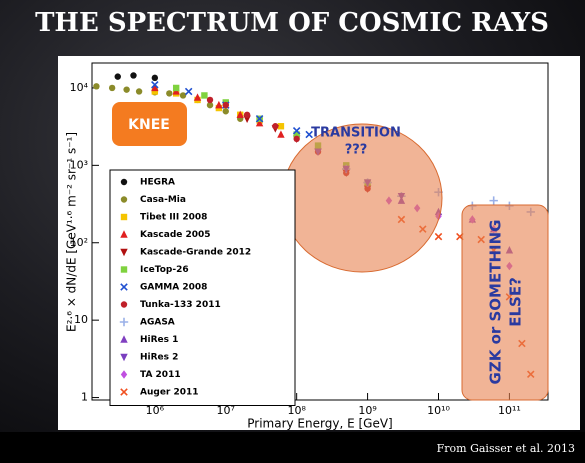 Image resolution: width=585 pixels, height=463 pixels. I want to click on gzk-label: GZK or SOMETHING, so click(496, 302).